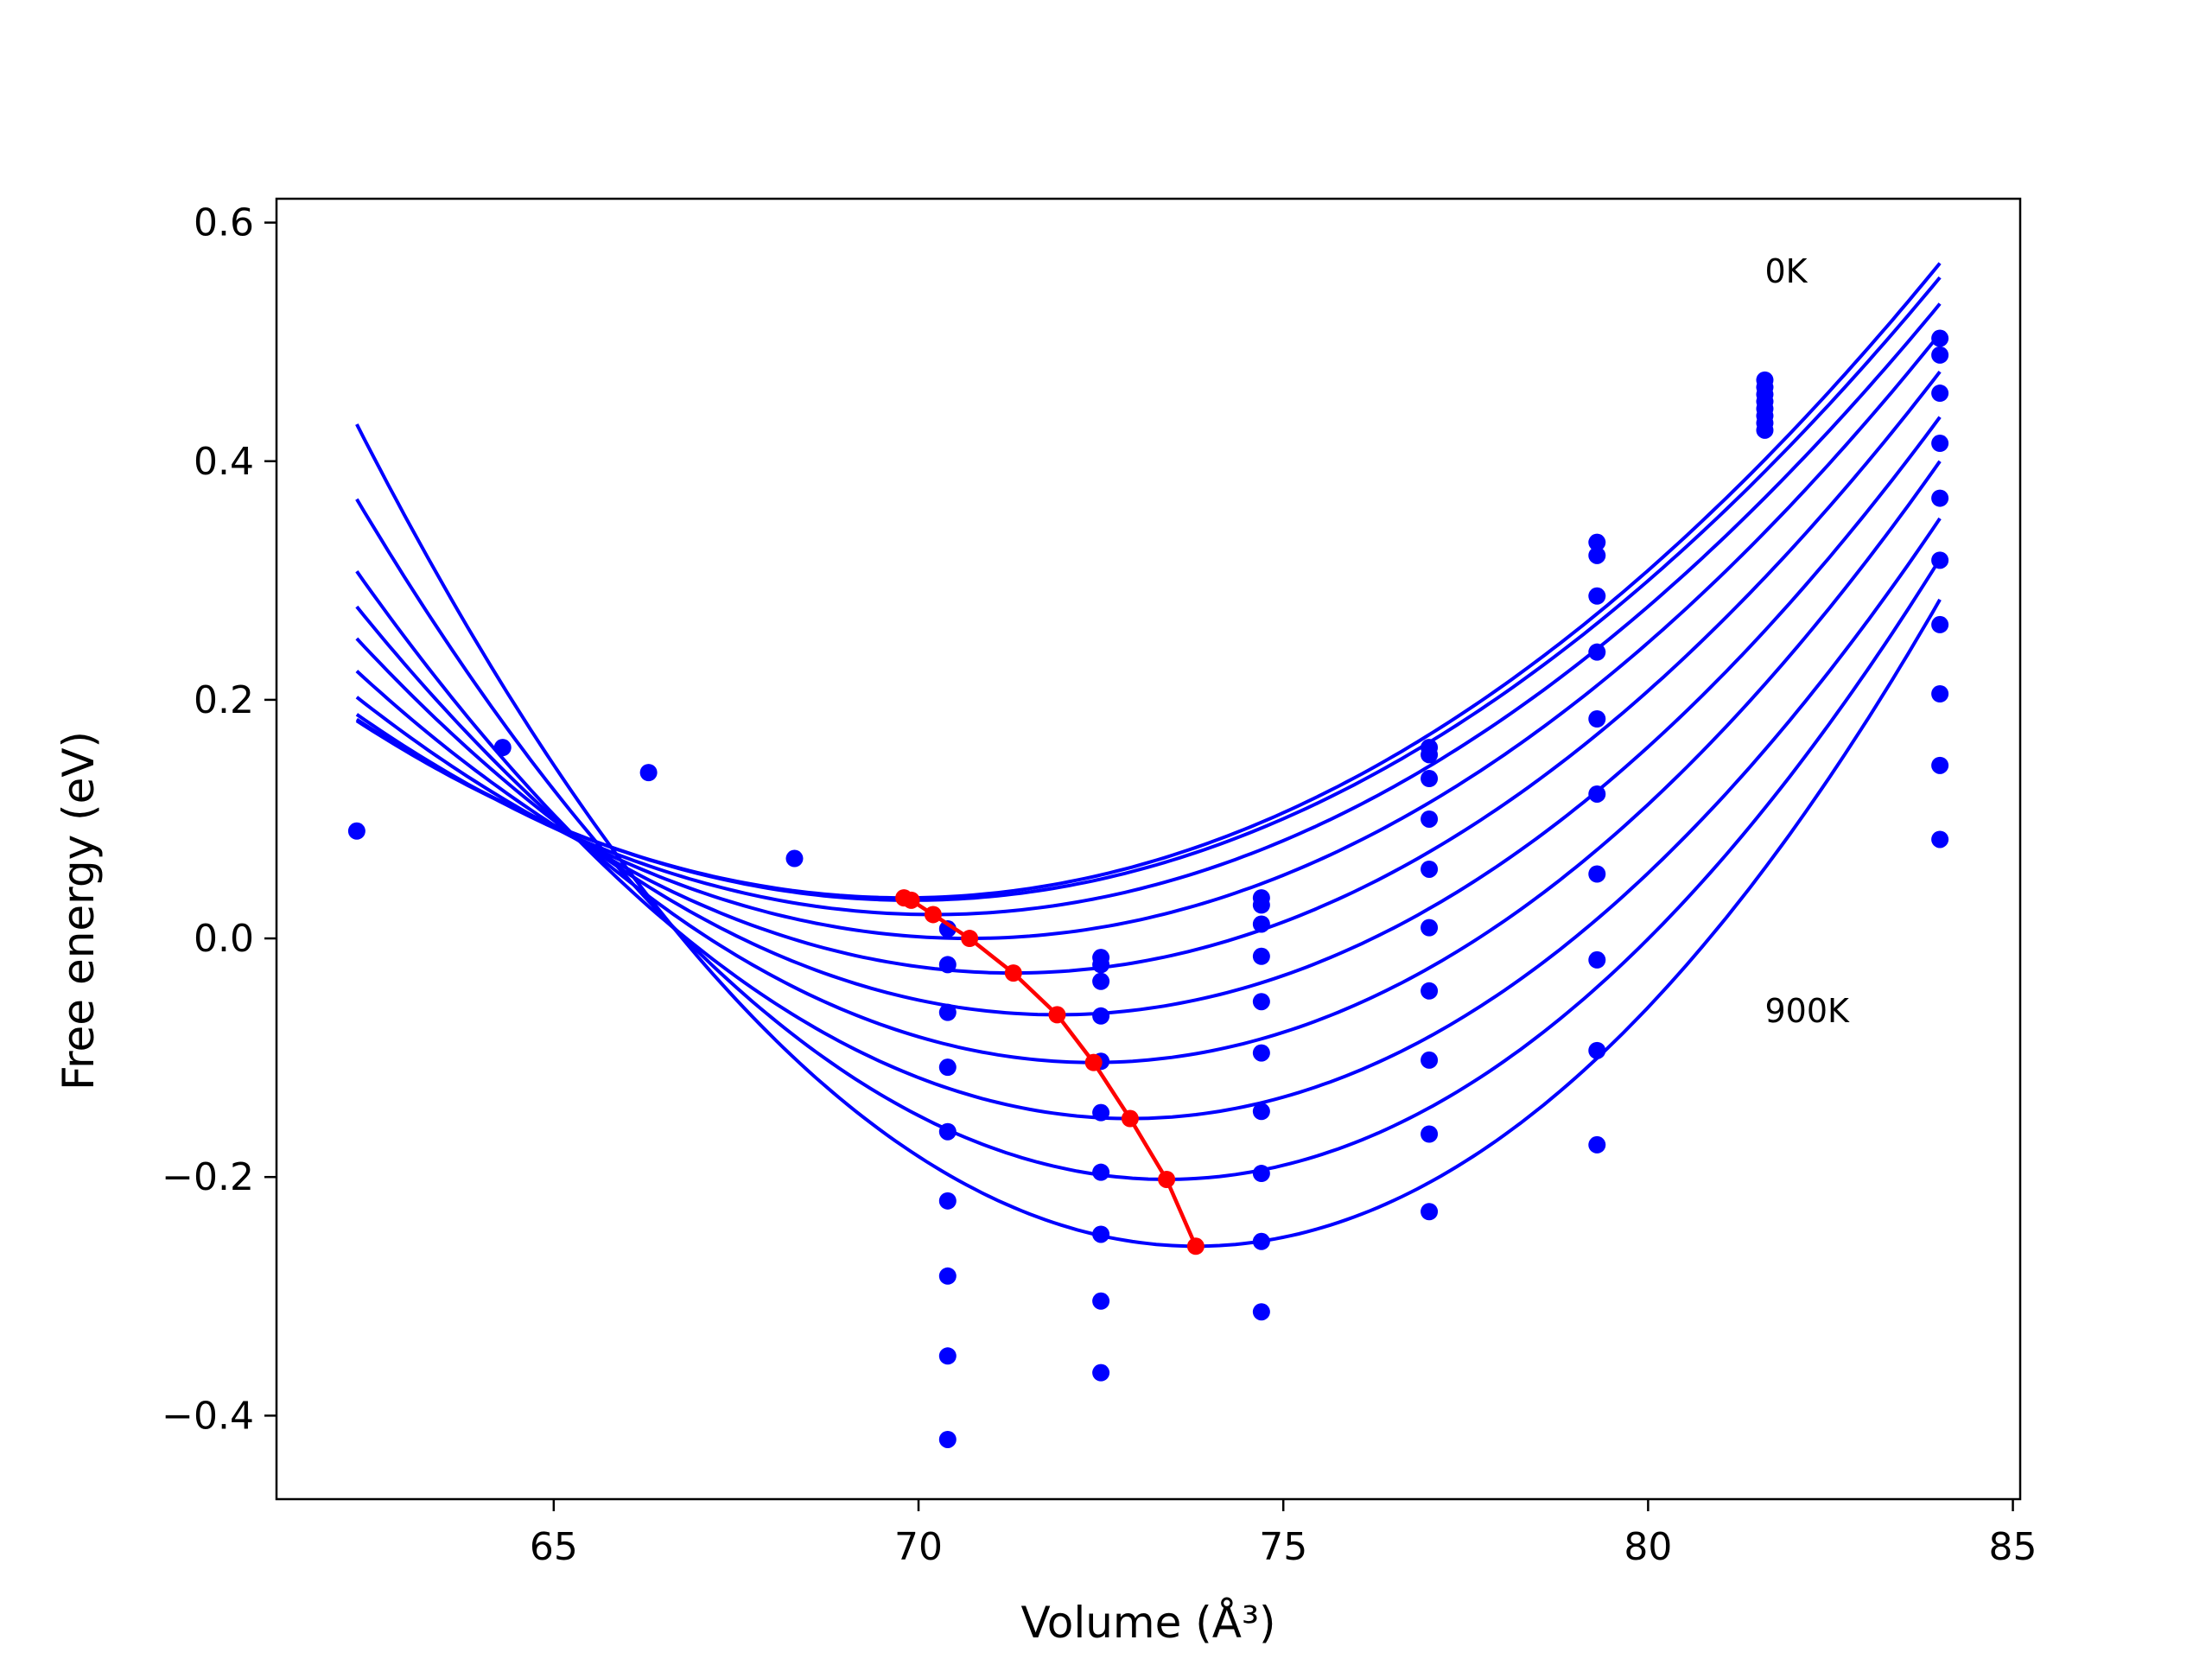  Describe the element at coordinates (208, 1177) in the screenshot. I see `y-tick-label-1: −0.2` at that location.